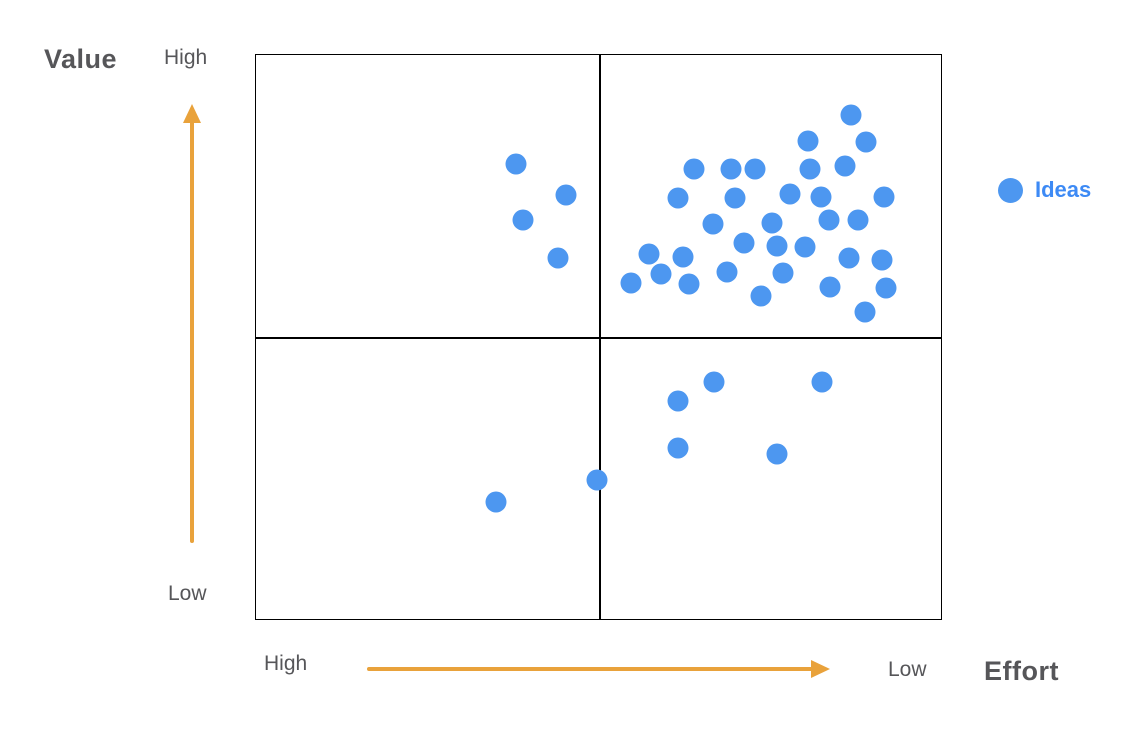  I want to click on value-axis-arrow-head-icon, so click(192, 113).